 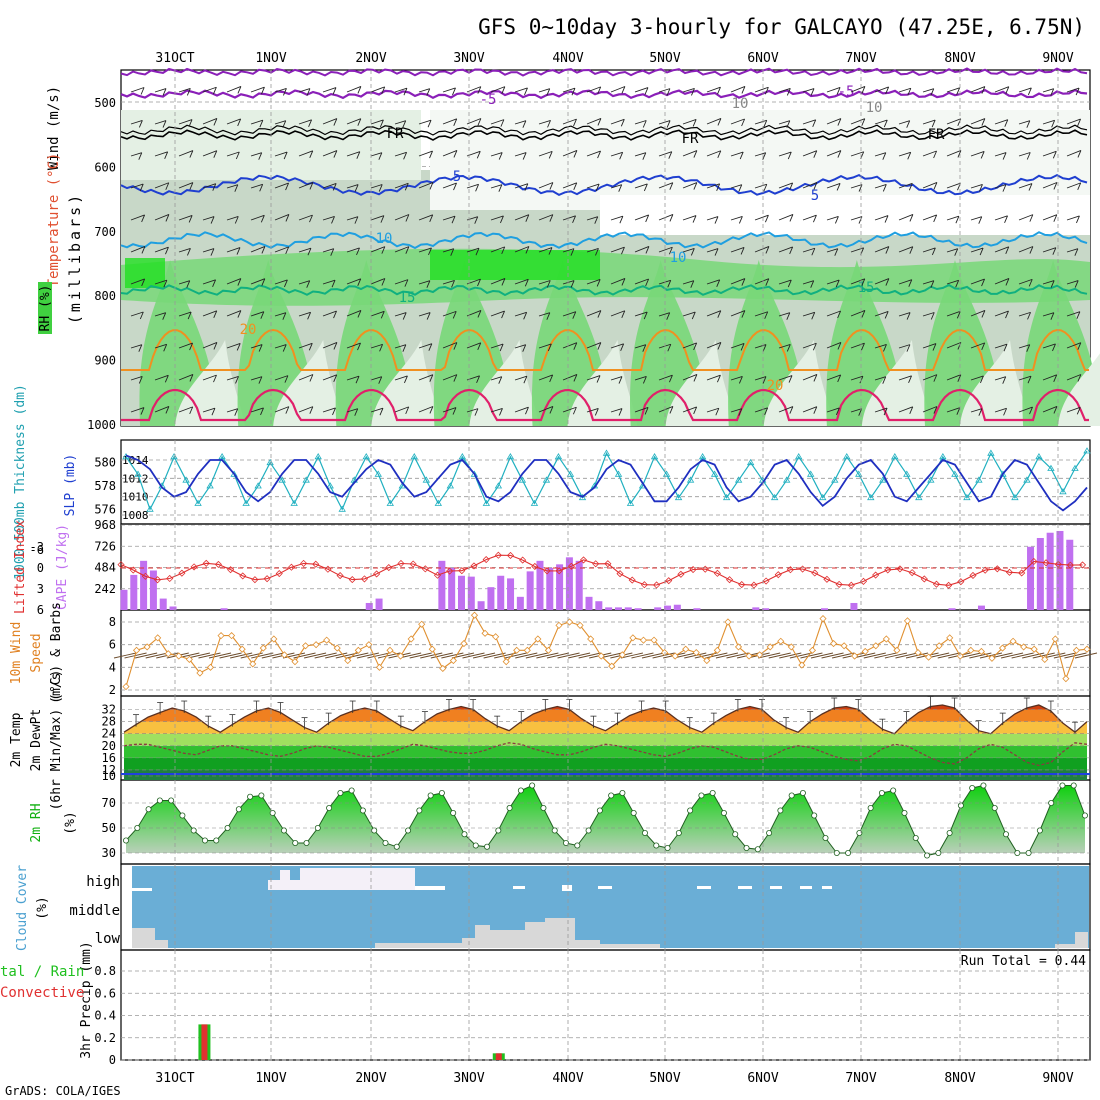 What do you see at coordinates (63, 1091) in the screenshot?
I see `footer-credit: GrADS: COLA/IGES` at bounding box center [63, 1091].